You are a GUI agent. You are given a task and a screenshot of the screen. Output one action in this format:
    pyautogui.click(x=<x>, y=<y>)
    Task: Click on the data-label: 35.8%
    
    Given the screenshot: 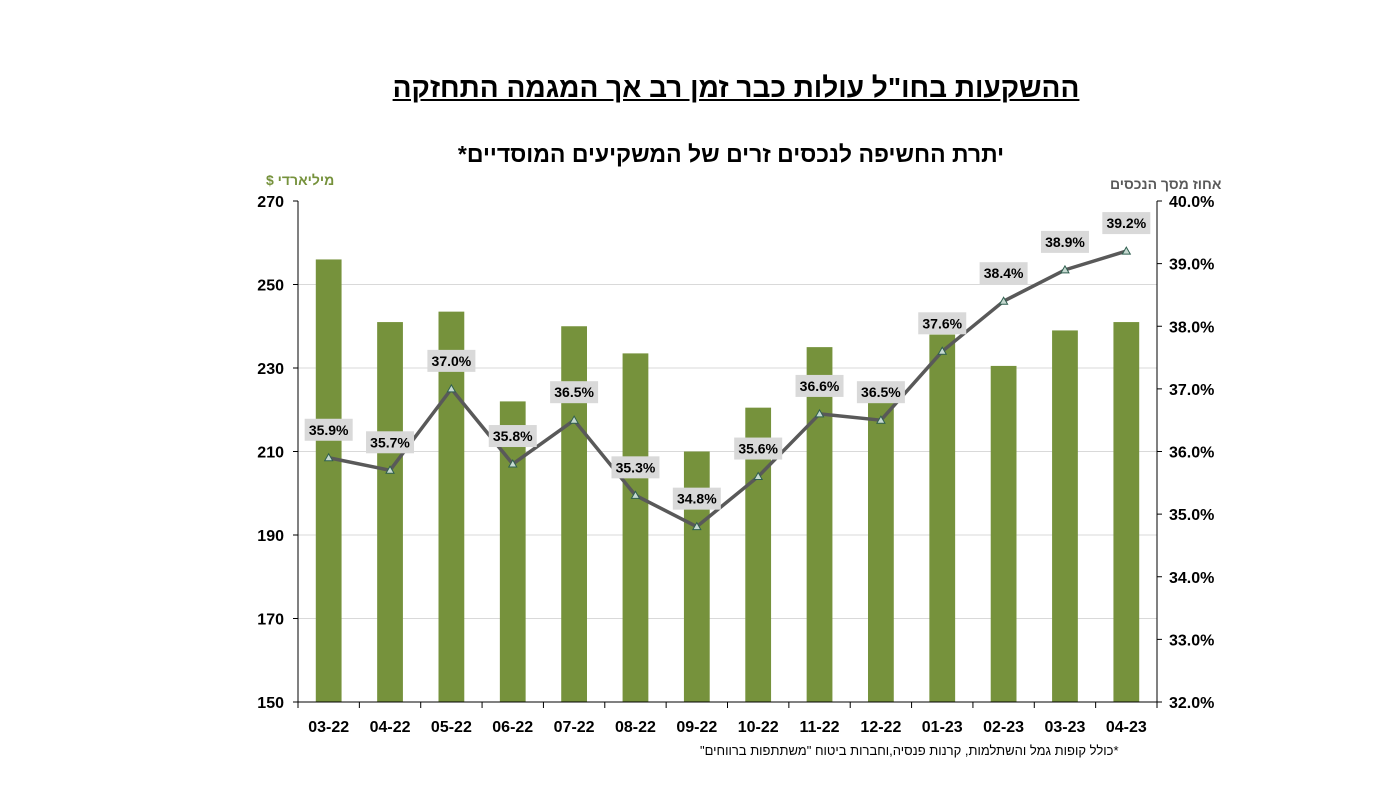 What is the action you would take?
    pyautogui.click(x=513, y=436)
    